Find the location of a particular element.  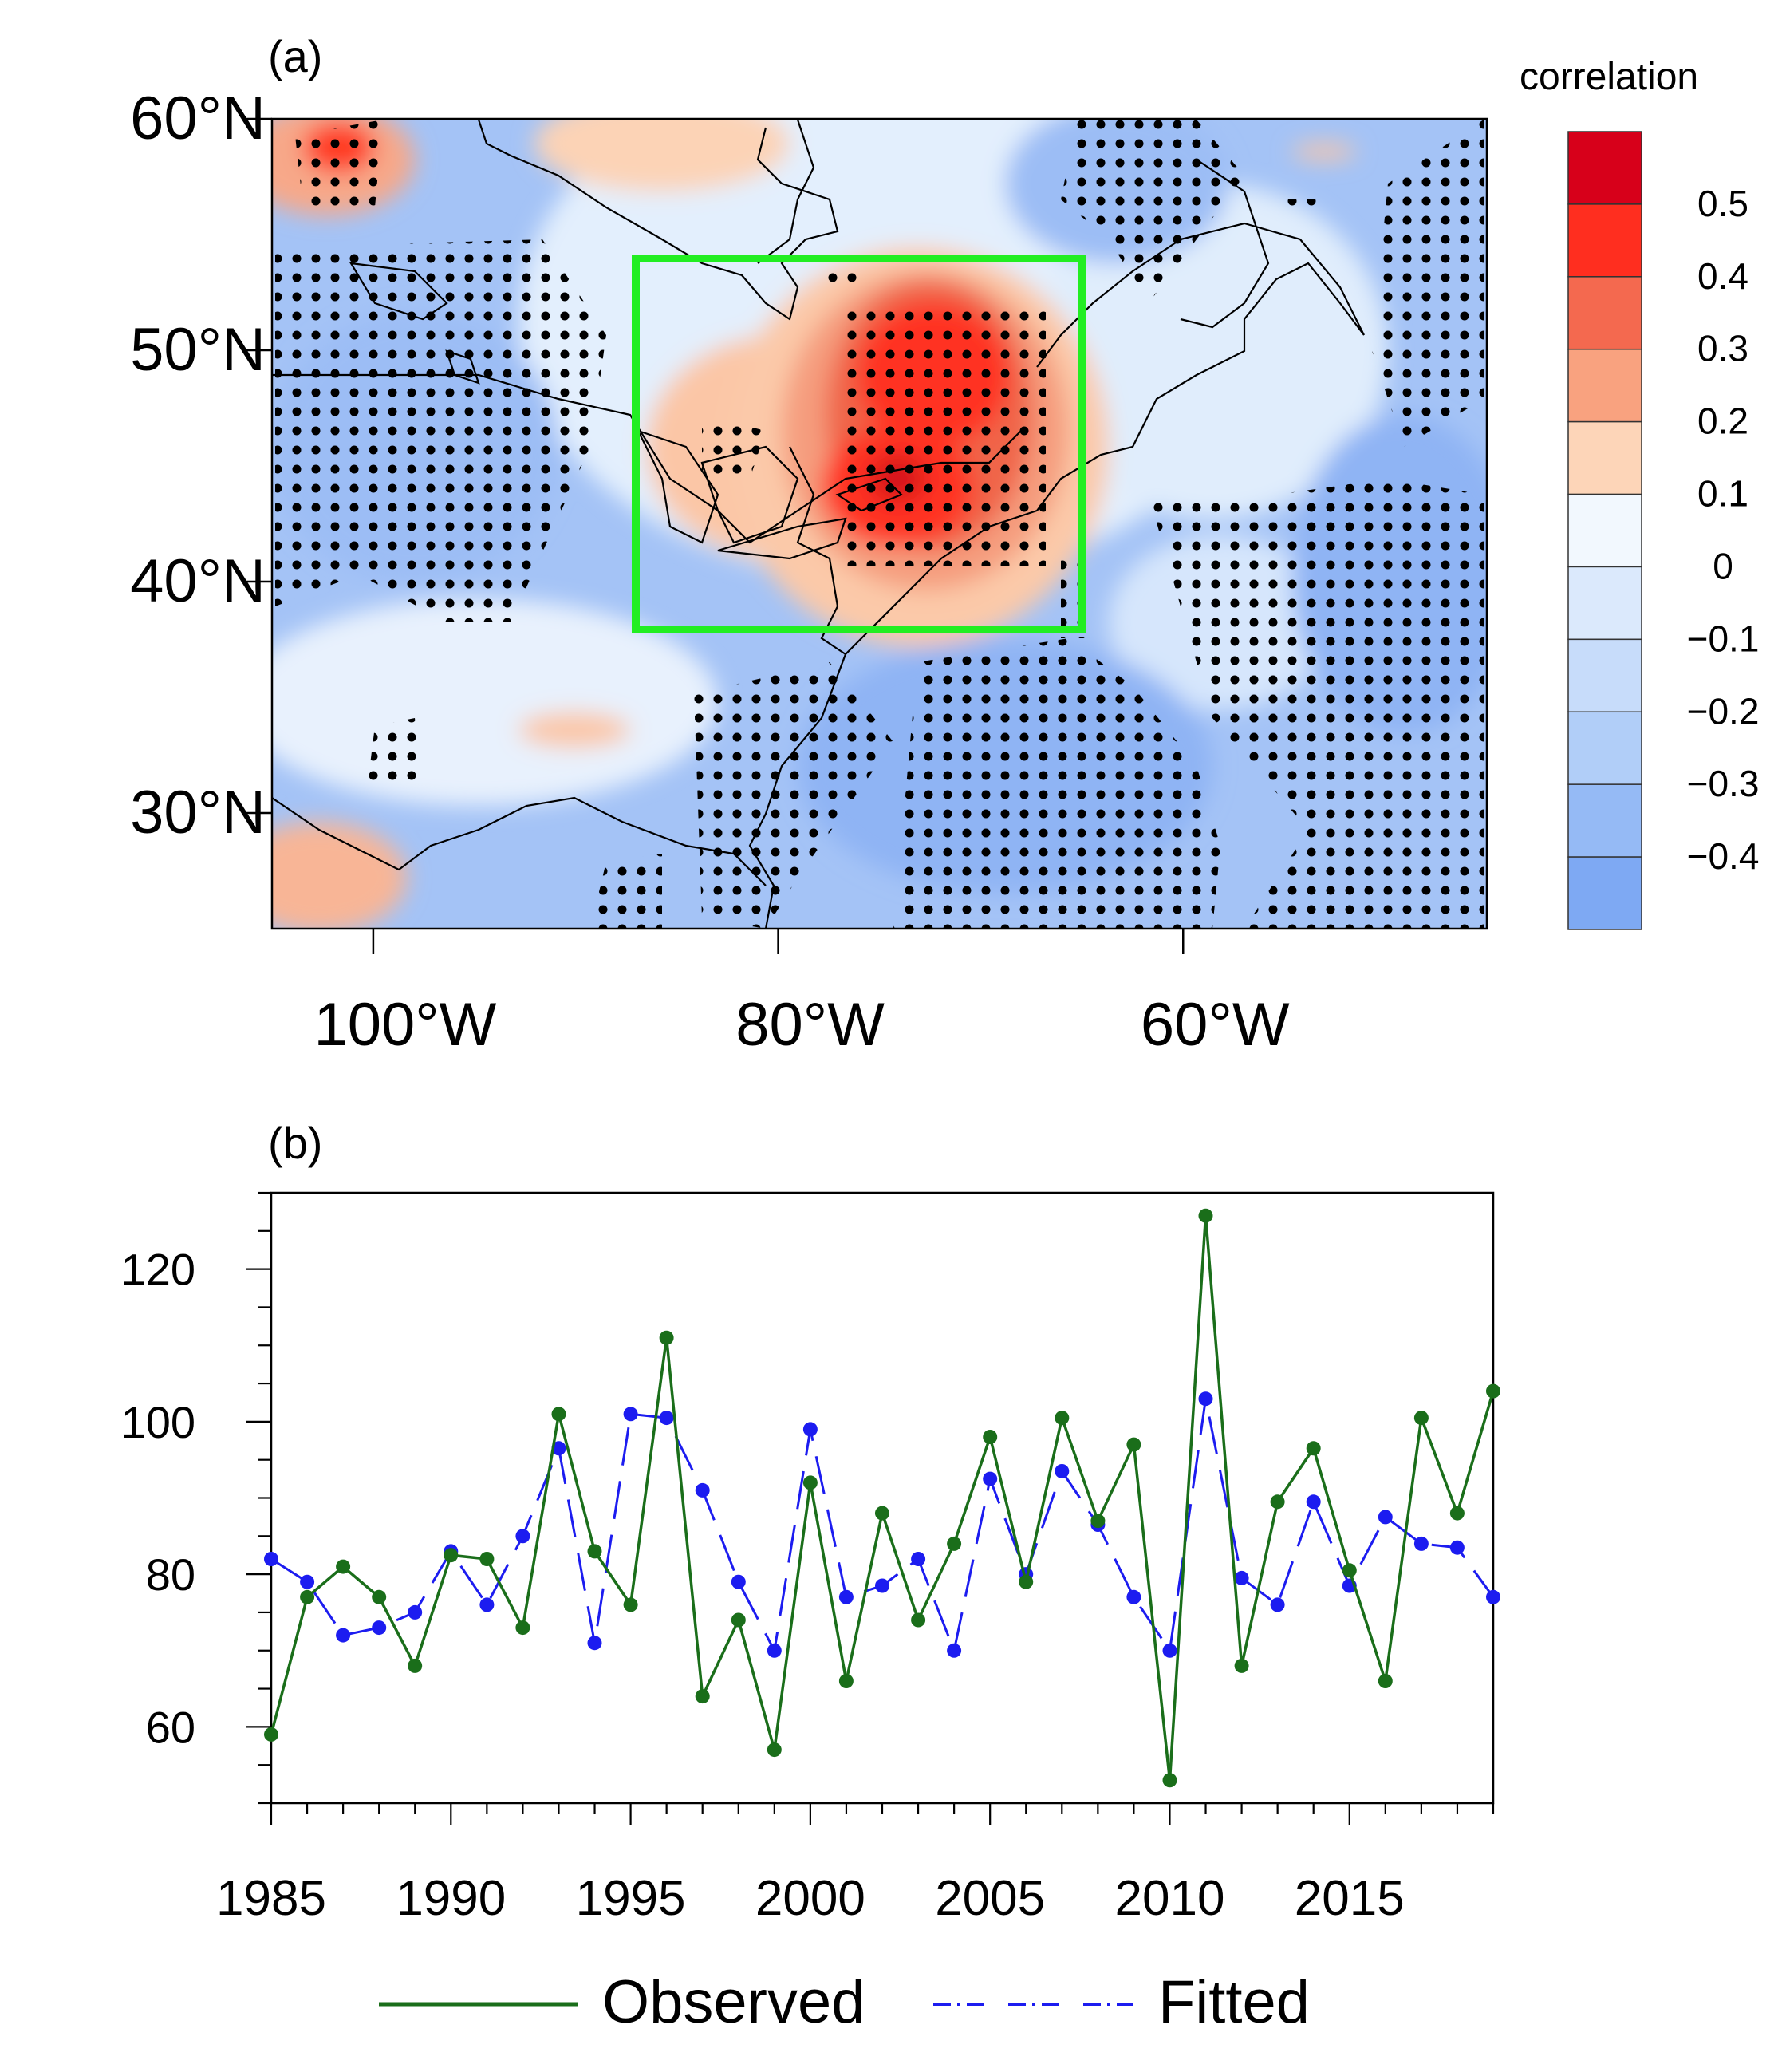

x-tick-label: 2000 is located at coordinates (810, 1898).